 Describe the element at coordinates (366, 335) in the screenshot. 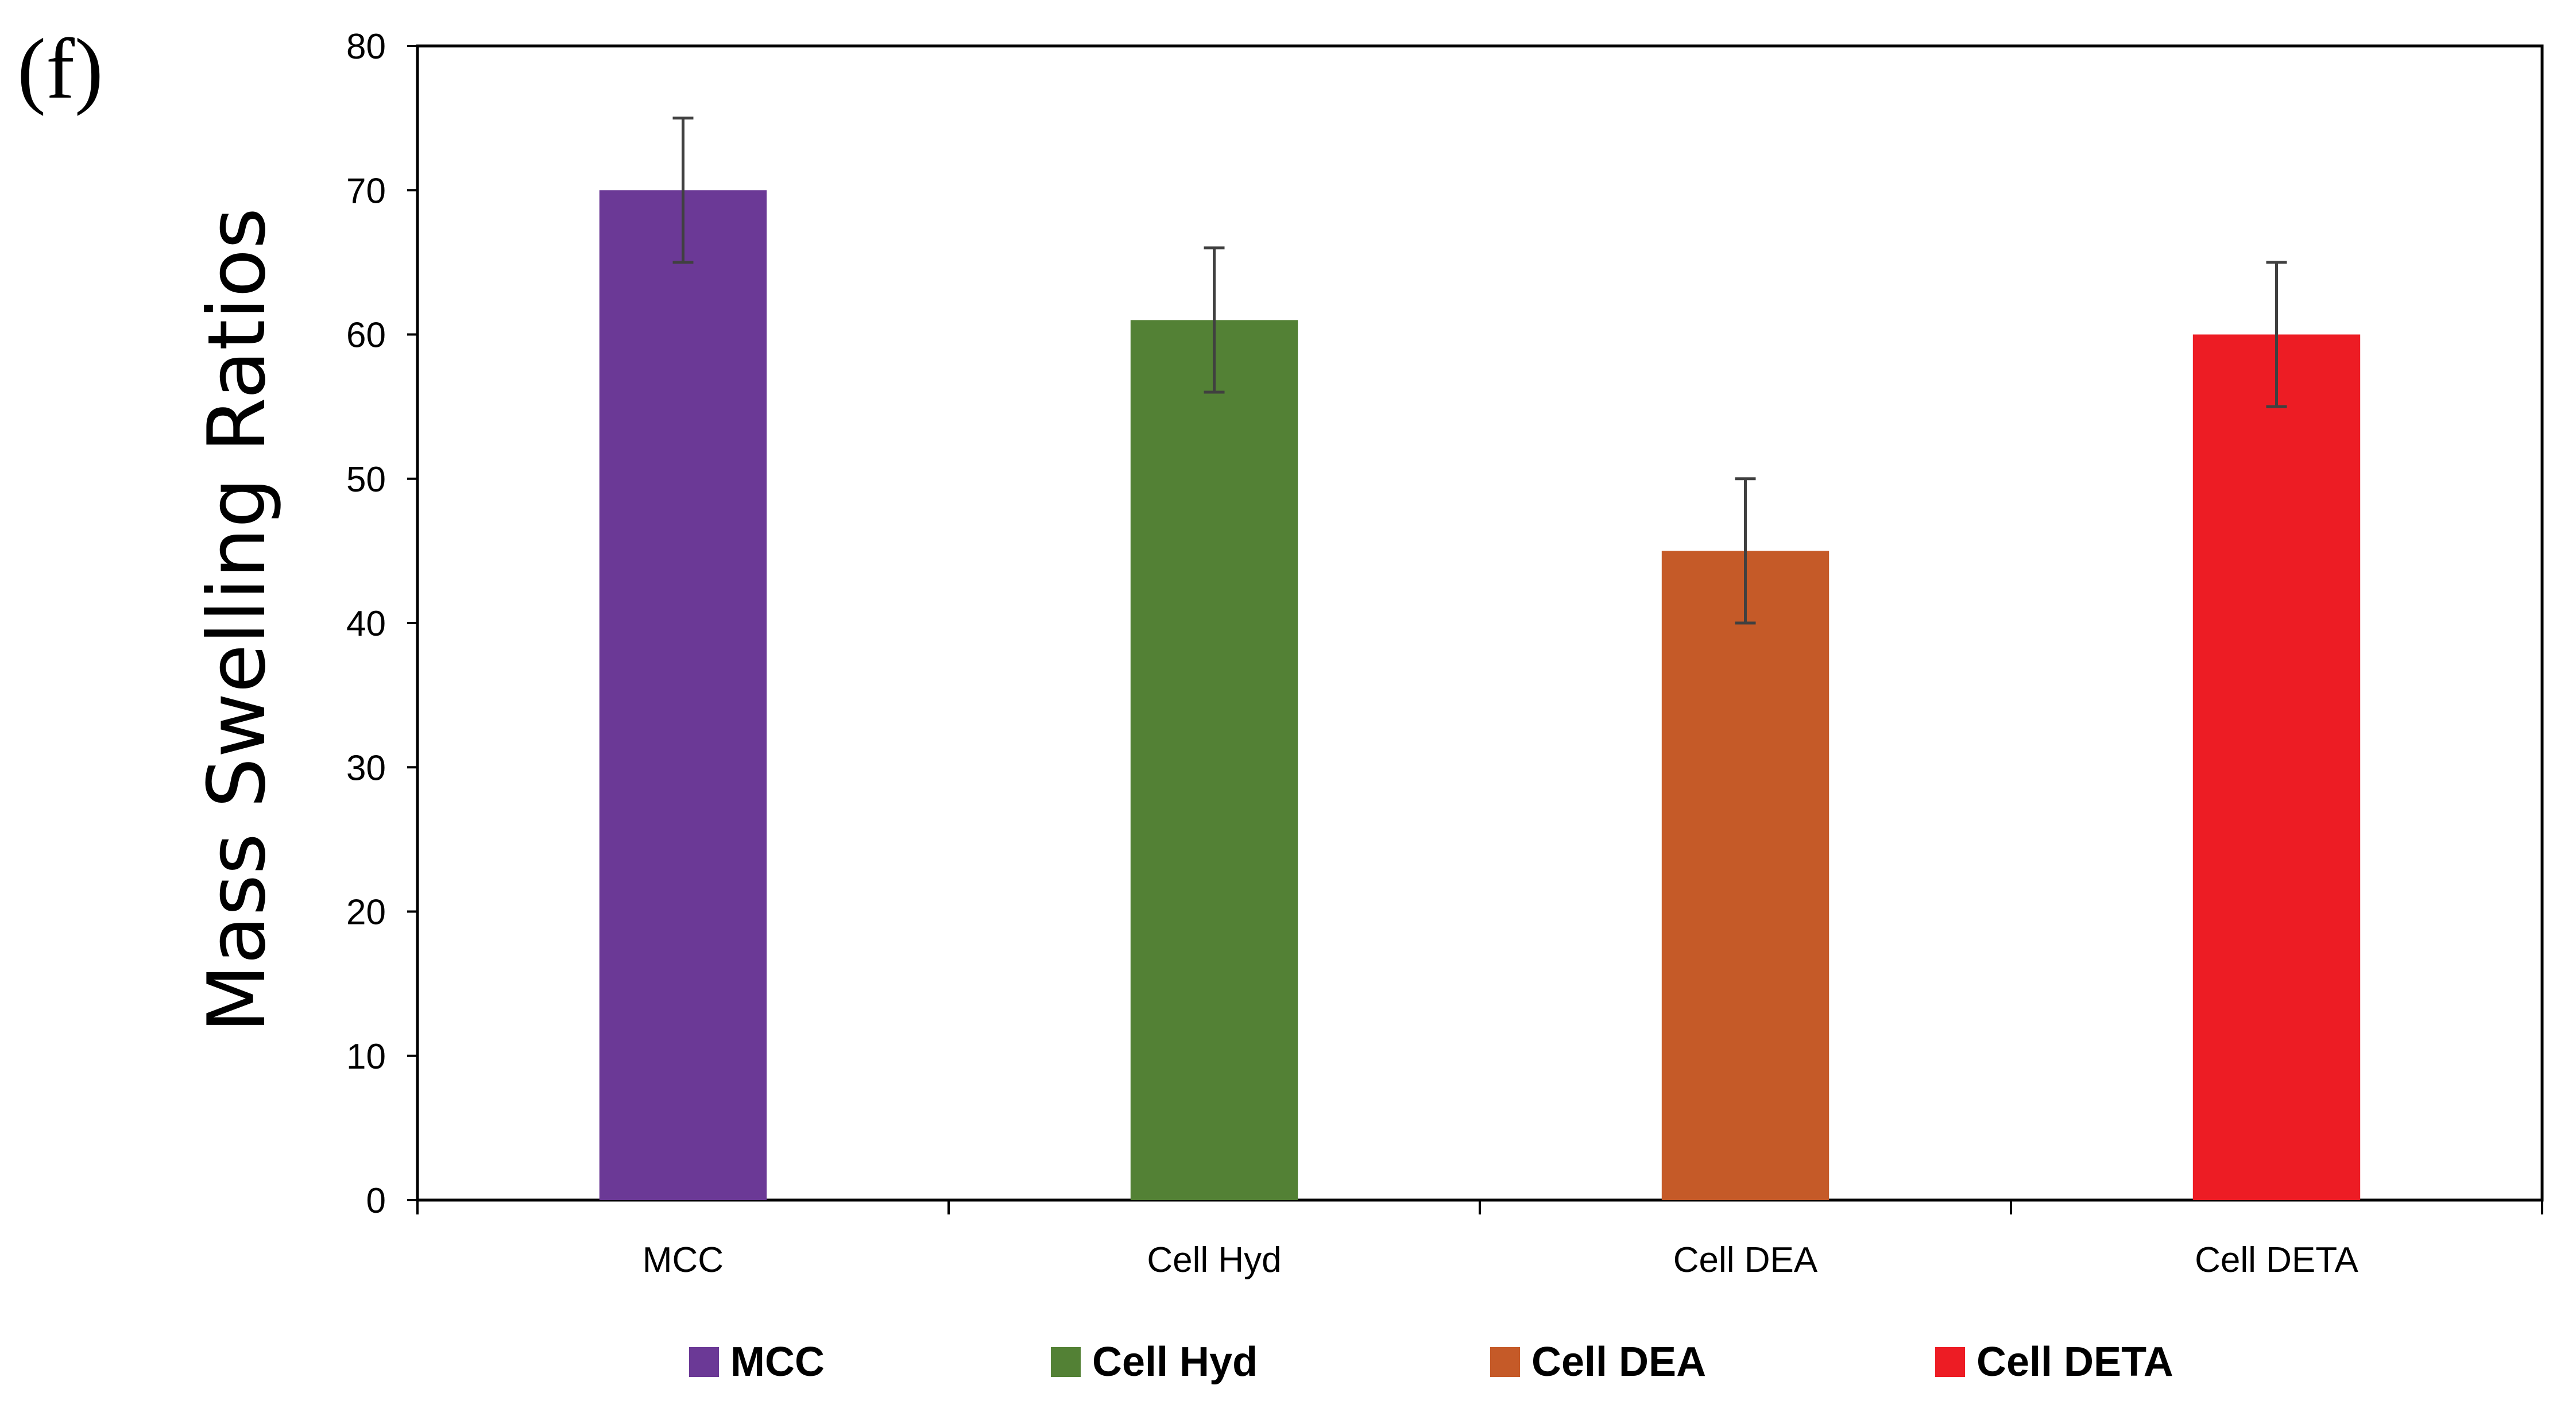

I see `y-tick-label: 60` at that location.